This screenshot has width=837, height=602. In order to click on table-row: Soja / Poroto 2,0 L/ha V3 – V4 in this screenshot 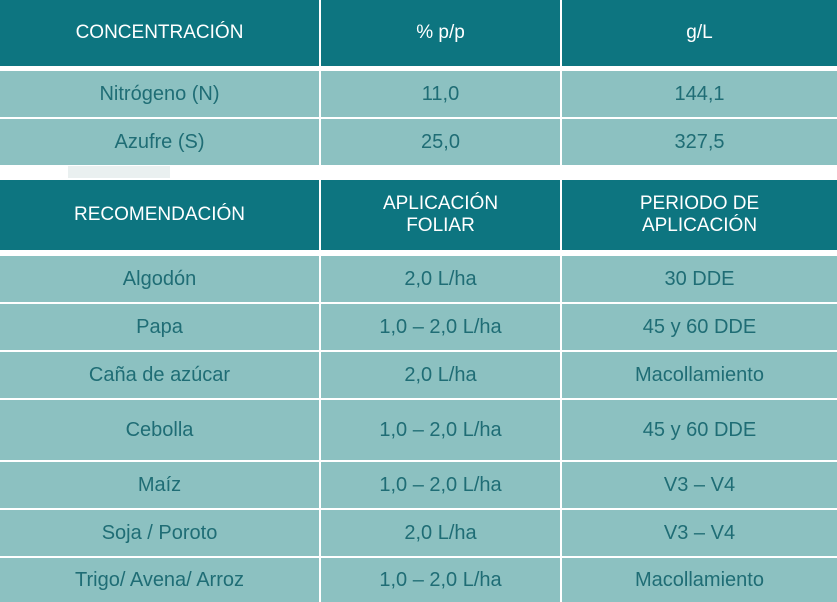, I will do `click(418, 533)`.